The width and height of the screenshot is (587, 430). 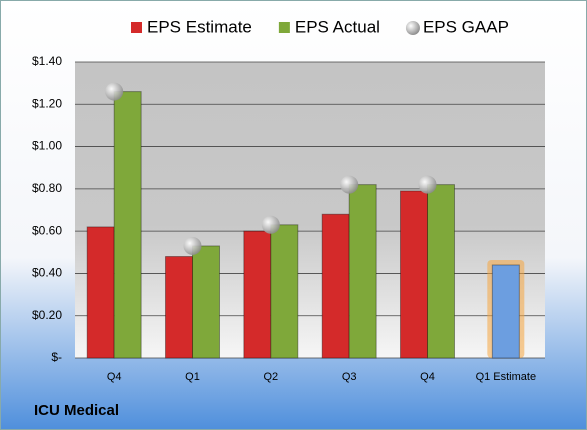 I want to click on y-tick-label: $-, so click(x=56, y=357).